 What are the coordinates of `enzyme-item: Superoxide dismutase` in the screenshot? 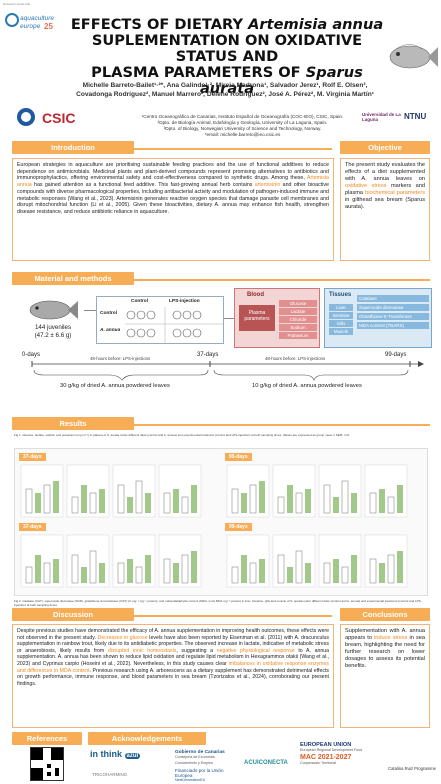 It's located at (393, 307).